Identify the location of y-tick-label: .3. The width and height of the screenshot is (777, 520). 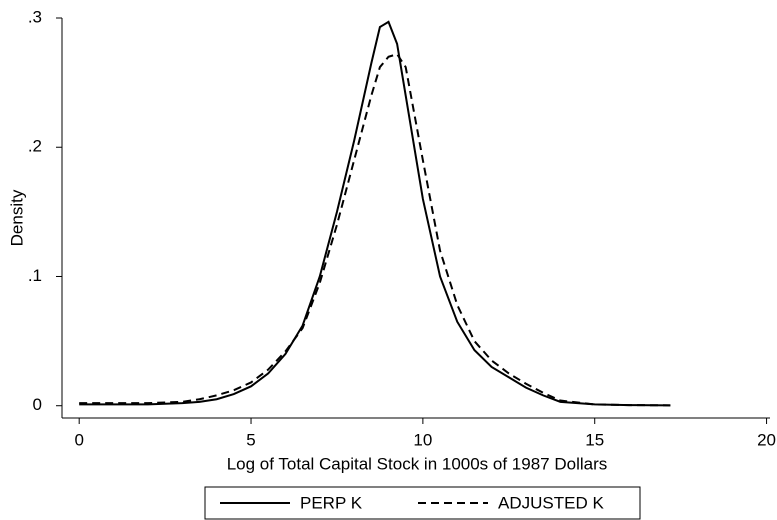
(35, 16).